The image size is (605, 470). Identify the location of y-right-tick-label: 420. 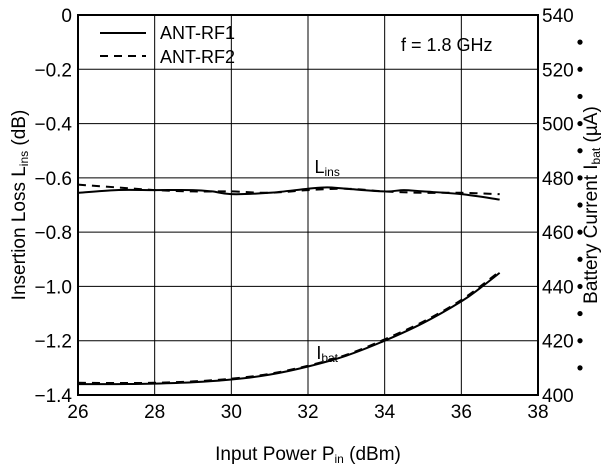
(558, 342).